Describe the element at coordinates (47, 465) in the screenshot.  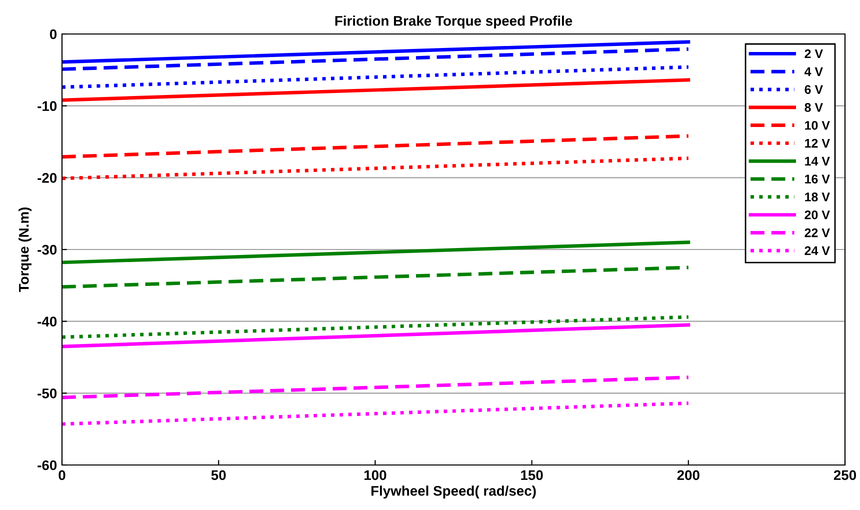
I see `y-tick-label: -60` at that location.